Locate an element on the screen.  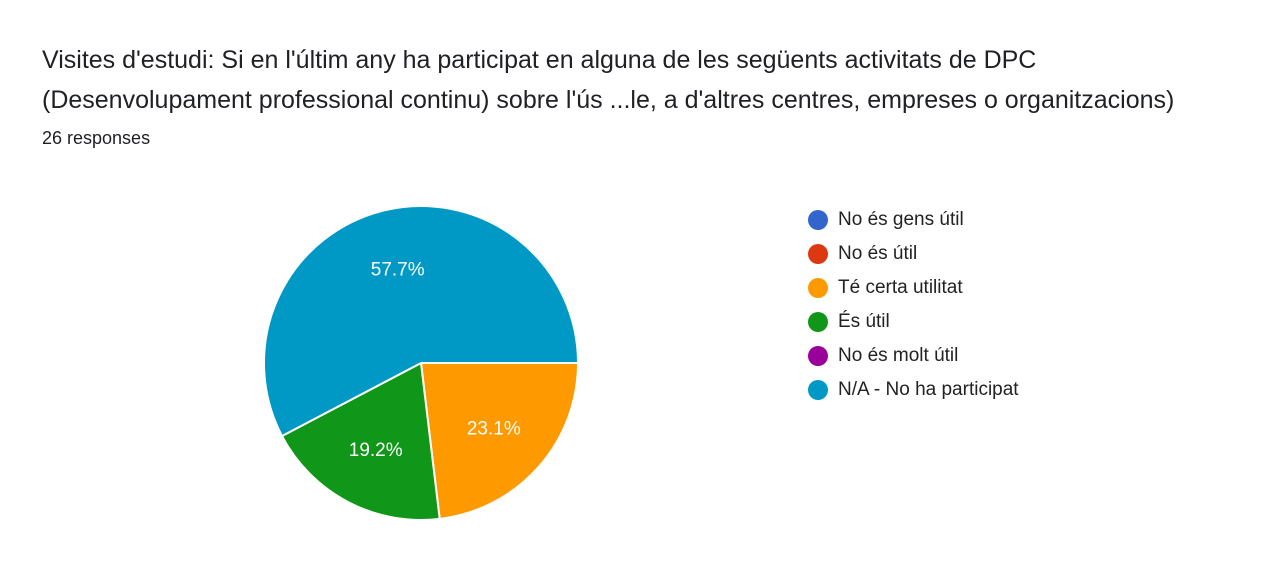
legend-item-n-a-no-ha-participat: N/A - No ha participat is located at coordinates (913, 390).